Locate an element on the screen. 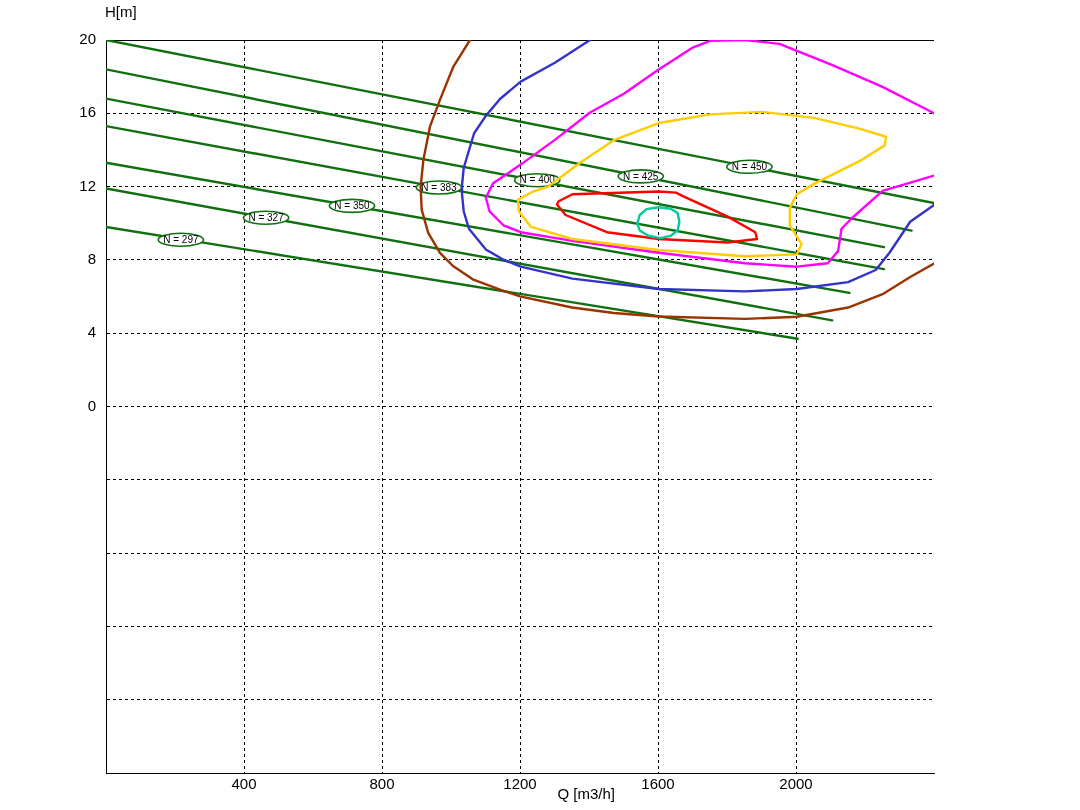 This screenshot has width=1080, height=810. x-tick-label: 1600 is located at coordinates (658, 784).